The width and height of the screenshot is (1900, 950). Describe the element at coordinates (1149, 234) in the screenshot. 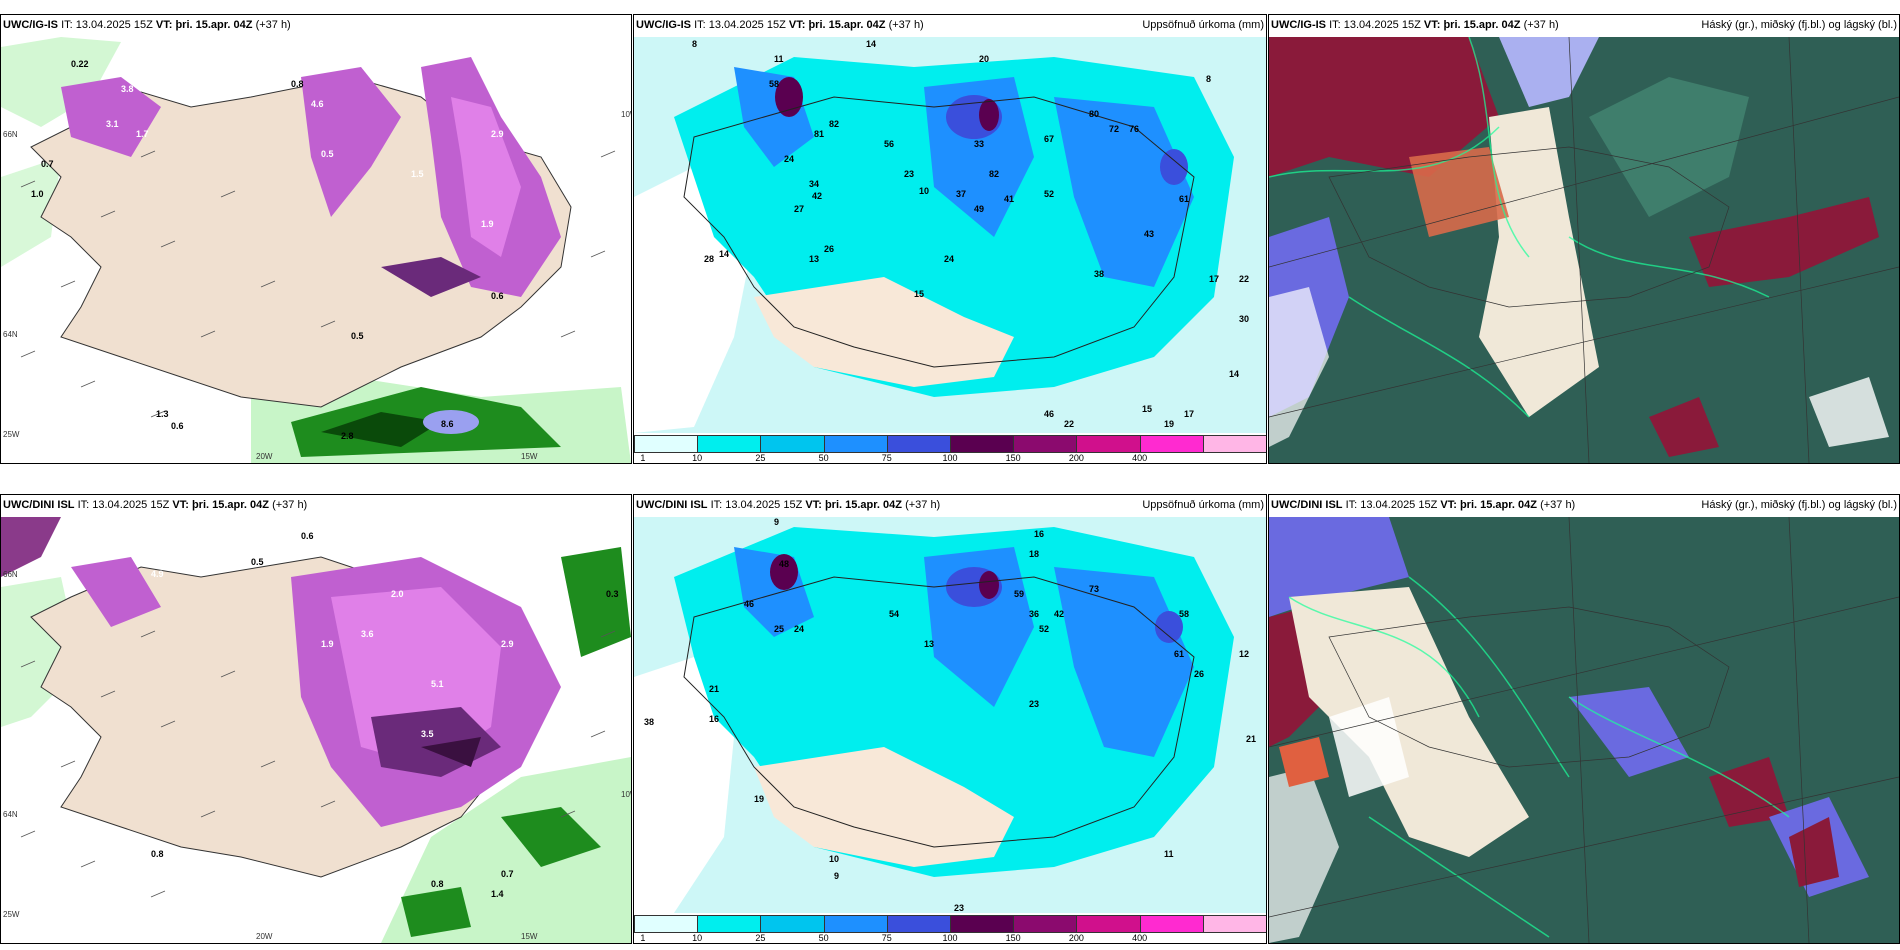

I see `svg-text: 43` at that location.